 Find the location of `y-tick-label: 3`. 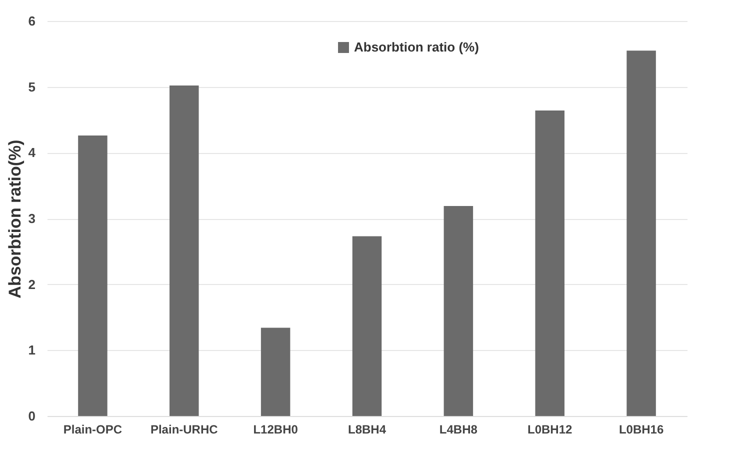

y-tick-label: 3 is located at coordinates (32, 218).